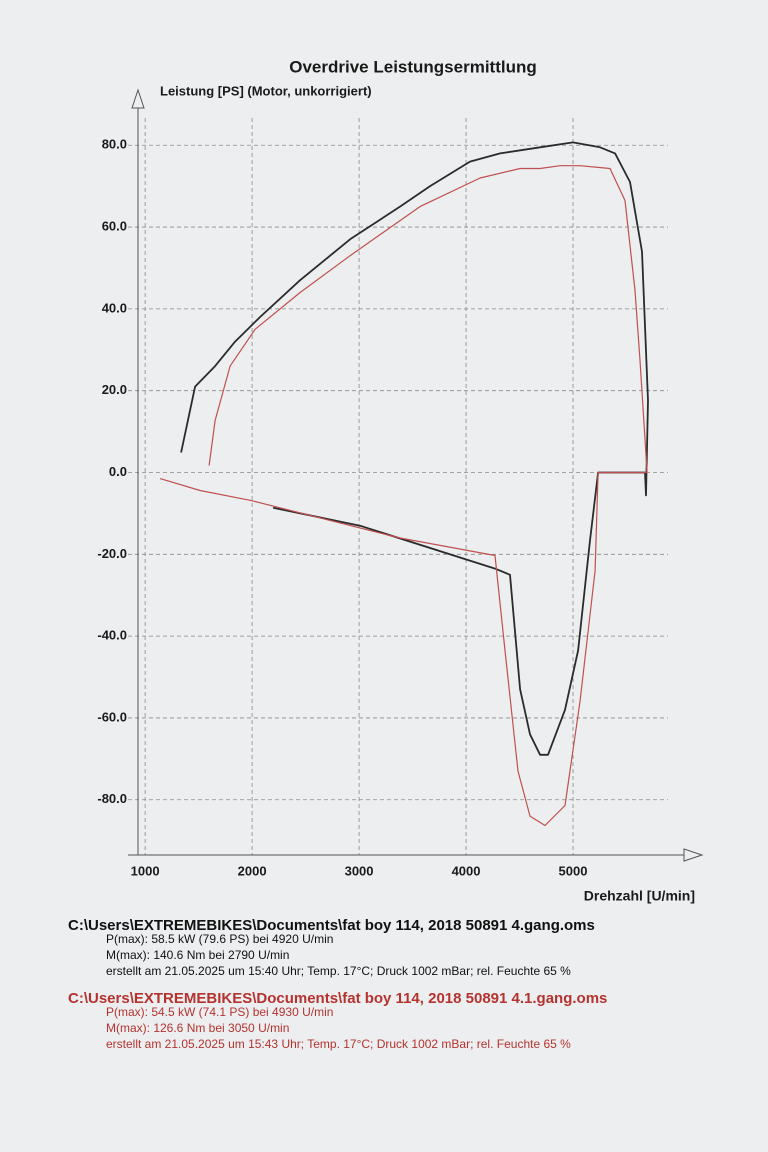 This screenshot has height=1152, width=768. What do you see at coordinates (112, 798) in the screenshot?
I see `y-tick-label: -80.0` at bounding box center [112, 798].